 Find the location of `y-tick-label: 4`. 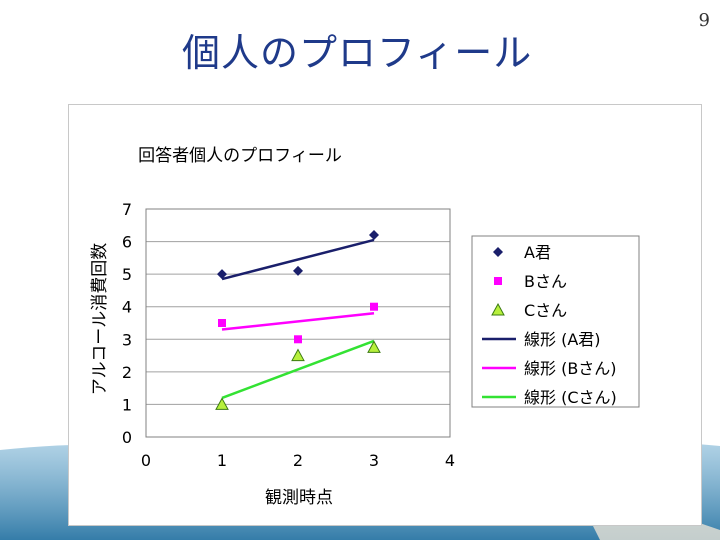

y-tick-label: 4 is located at coordinates (127, 307).